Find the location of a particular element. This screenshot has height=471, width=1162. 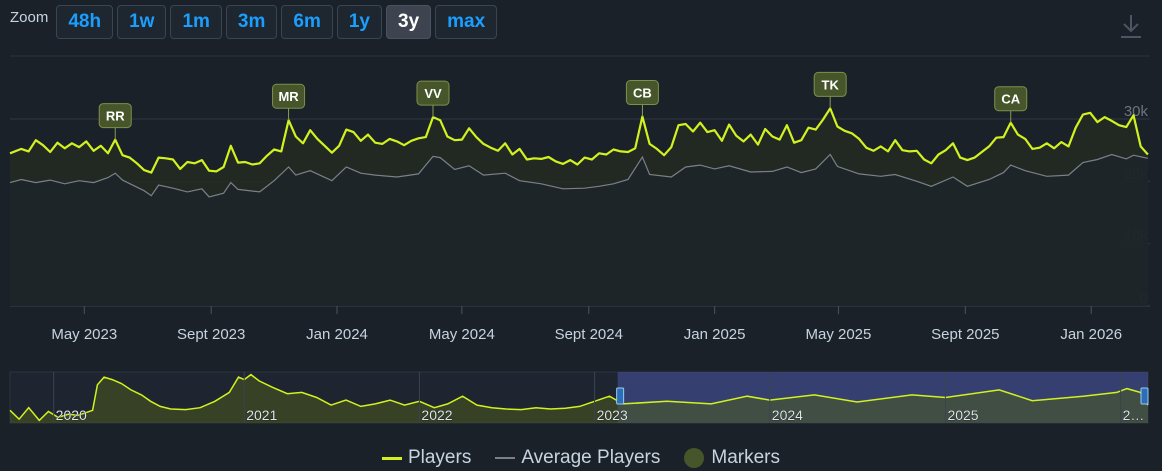

marker-mr: MR is located at coordinates (289, 102).